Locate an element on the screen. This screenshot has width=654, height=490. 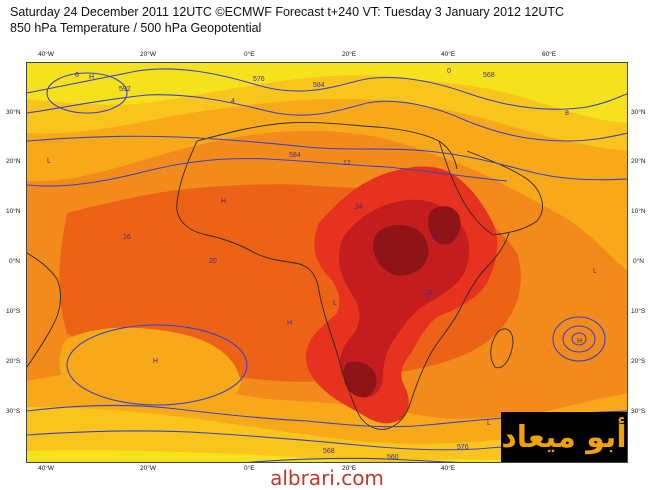
temperature-field-south-atlantic is located at coordinates (150, 369).